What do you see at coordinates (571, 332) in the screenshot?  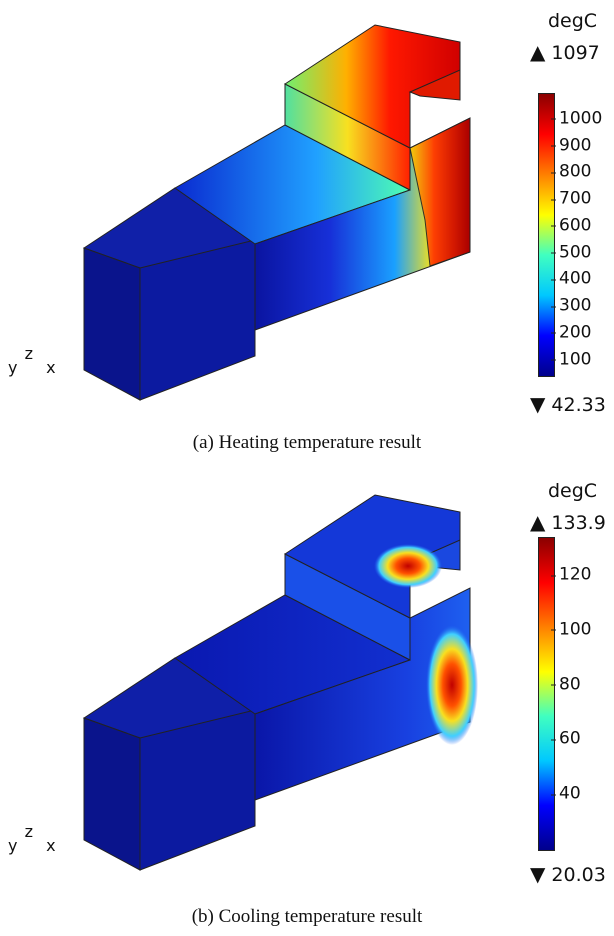 I see `colorbar-tick-label: 200` at bounding box center [571, 332].